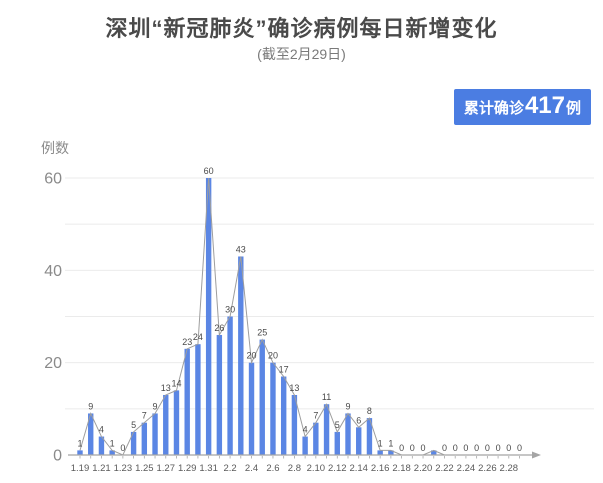  I want to click on x-axis-arrow, so click(536, 455).